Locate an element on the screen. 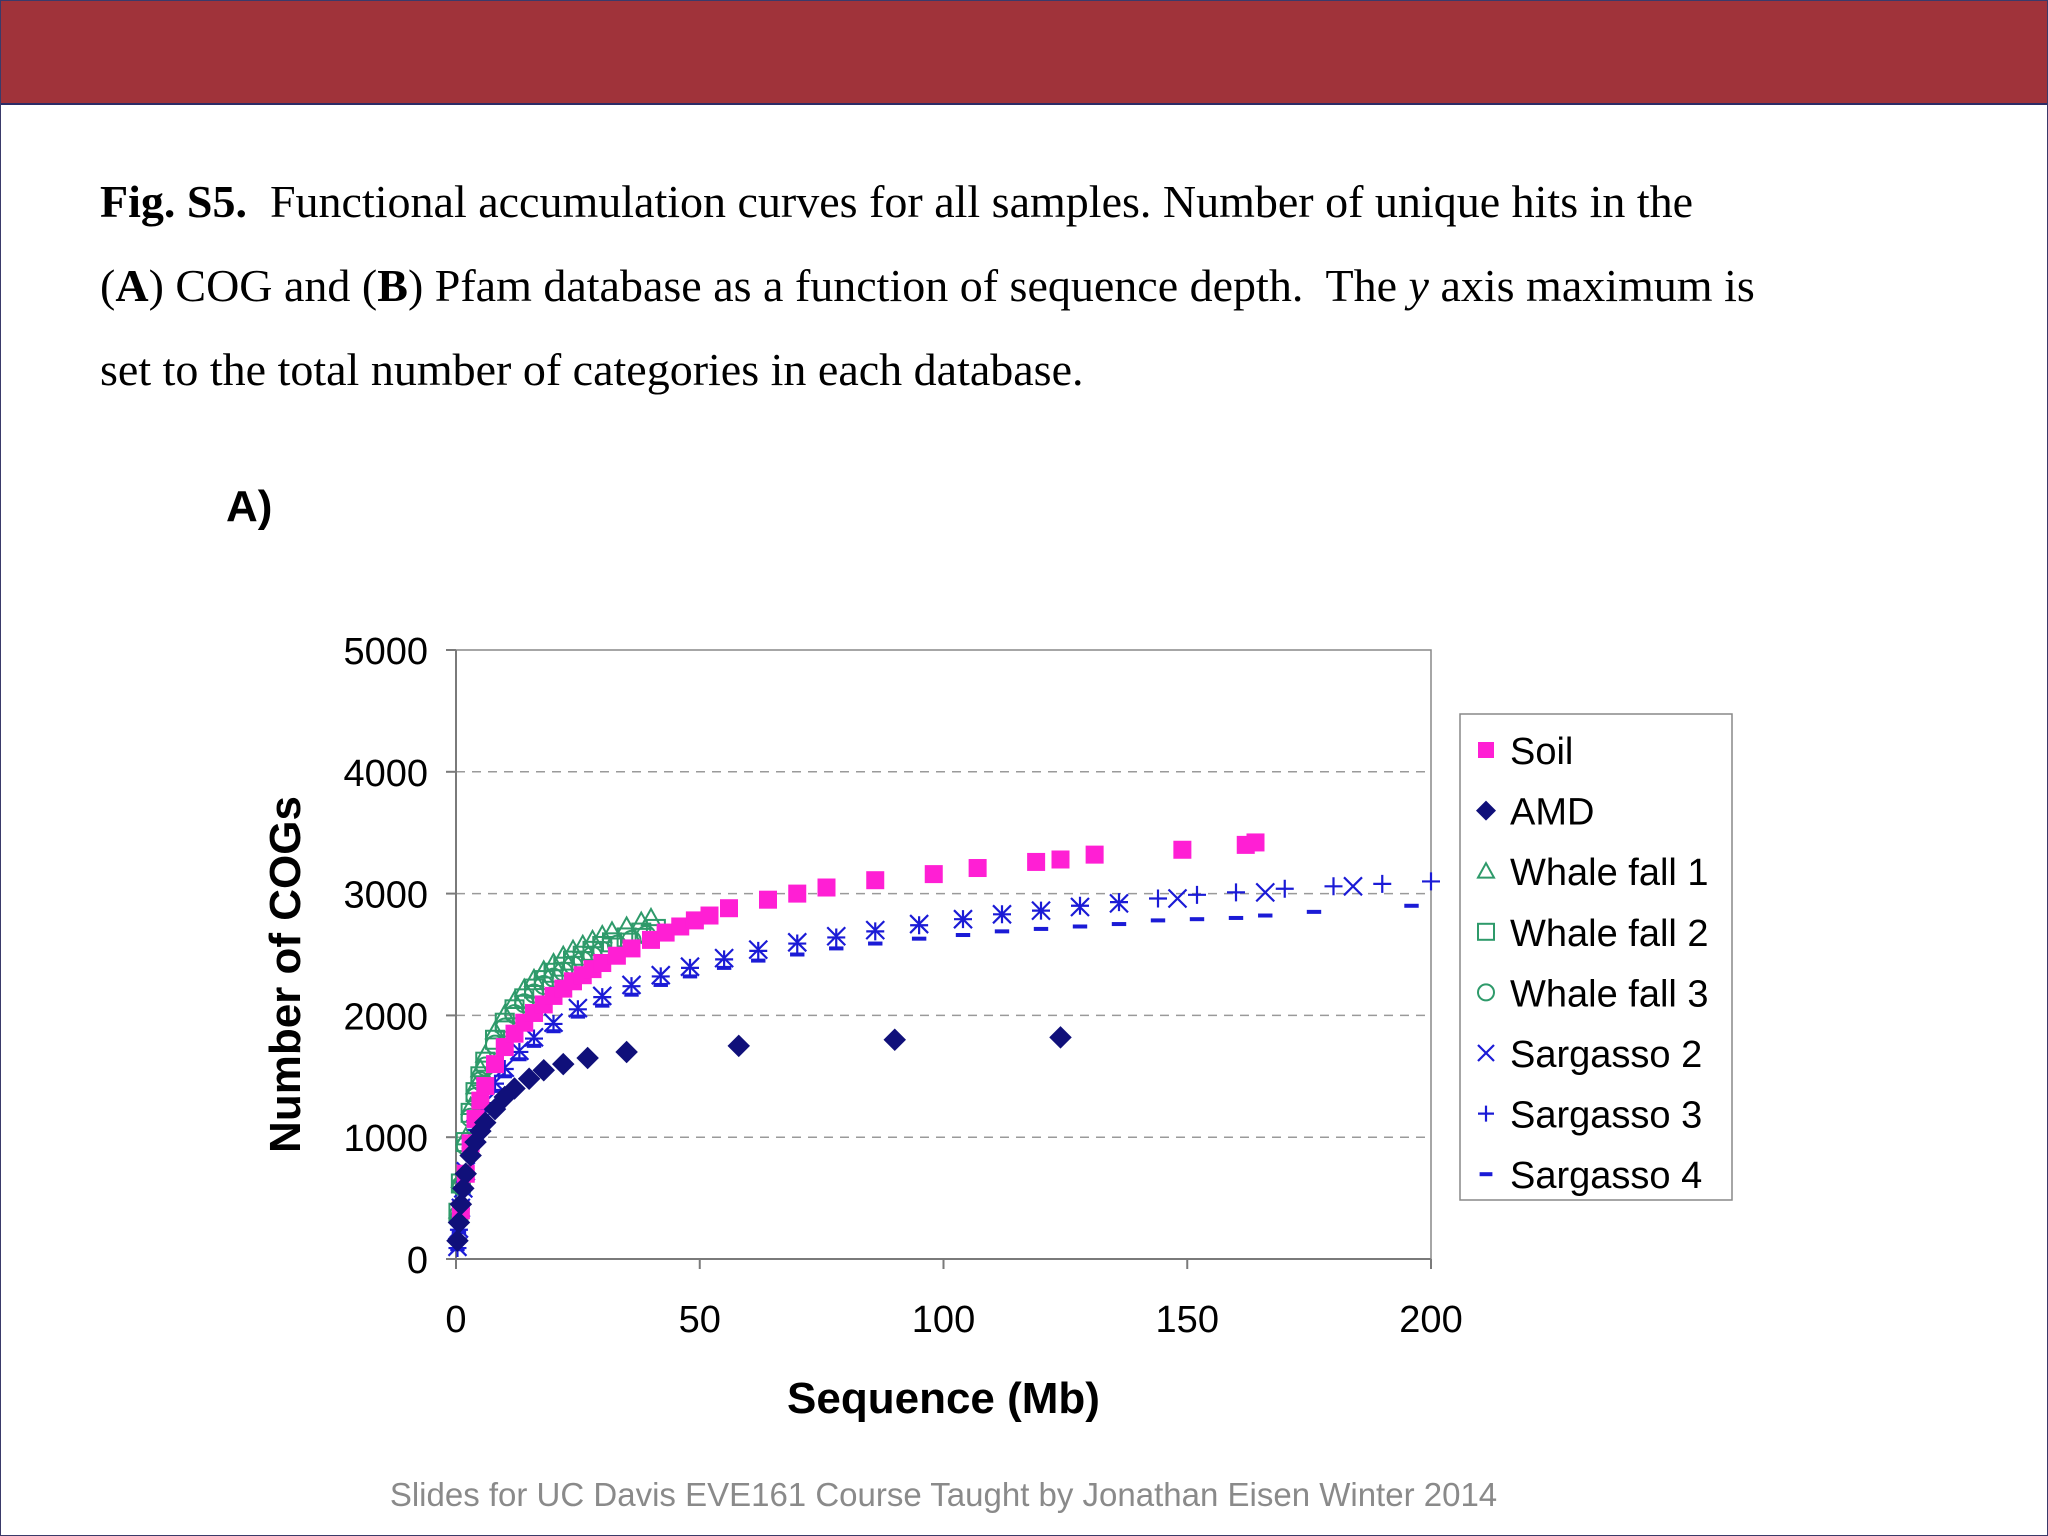 This screenshot has width=2048, height=1536. legend-label: Soil is located at coordinates (1541, 752).